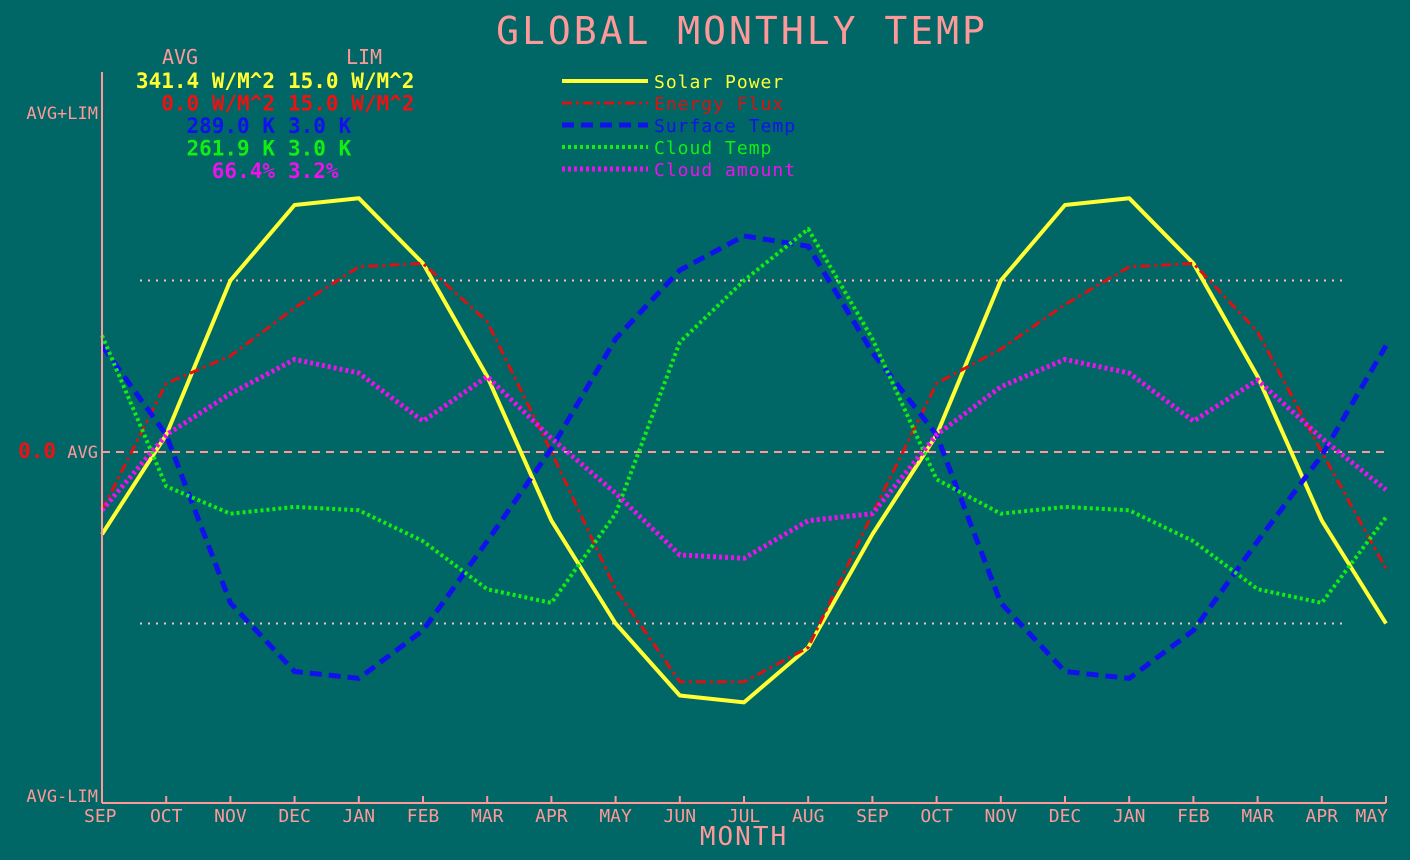 The image size is (1410, 860). I want to click on stat-avg: 289.0 K, so click(230, 126).